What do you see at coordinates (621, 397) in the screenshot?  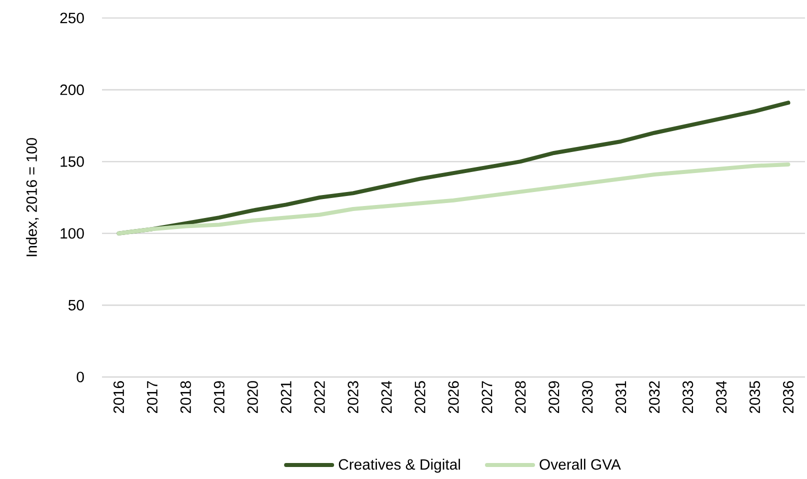 I see `x-tick-label: 2031` at bounding box center [621, 397].